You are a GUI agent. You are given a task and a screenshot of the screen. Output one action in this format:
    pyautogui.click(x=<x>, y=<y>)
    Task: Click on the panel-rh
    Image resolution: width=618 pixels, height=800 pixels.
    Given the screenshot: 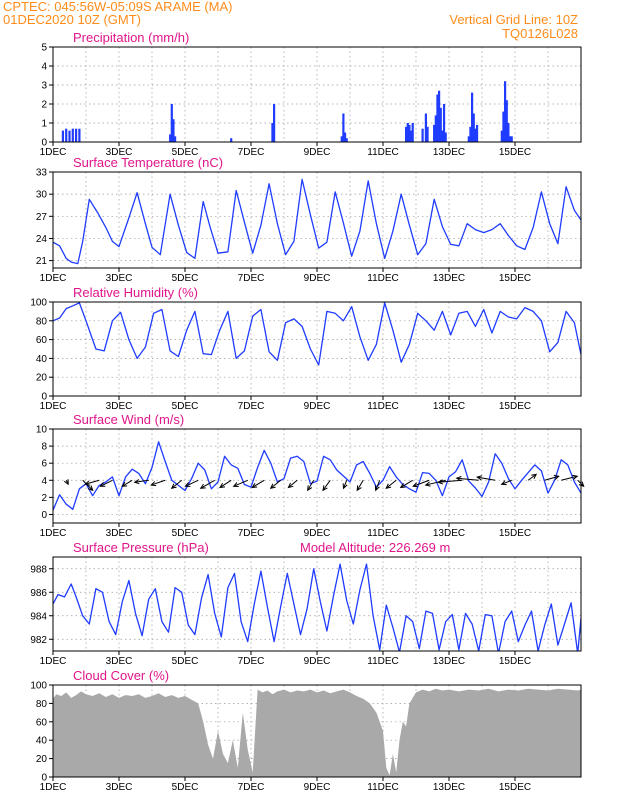 What is the action you would take?
    pyautogui.click(x=315, y=350)
    